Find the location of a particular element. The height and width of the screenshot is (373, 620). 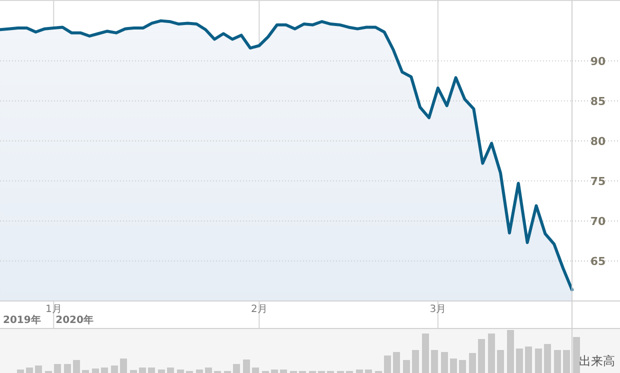

x-tick-label: 2月 is located at coordinates (259, 309).